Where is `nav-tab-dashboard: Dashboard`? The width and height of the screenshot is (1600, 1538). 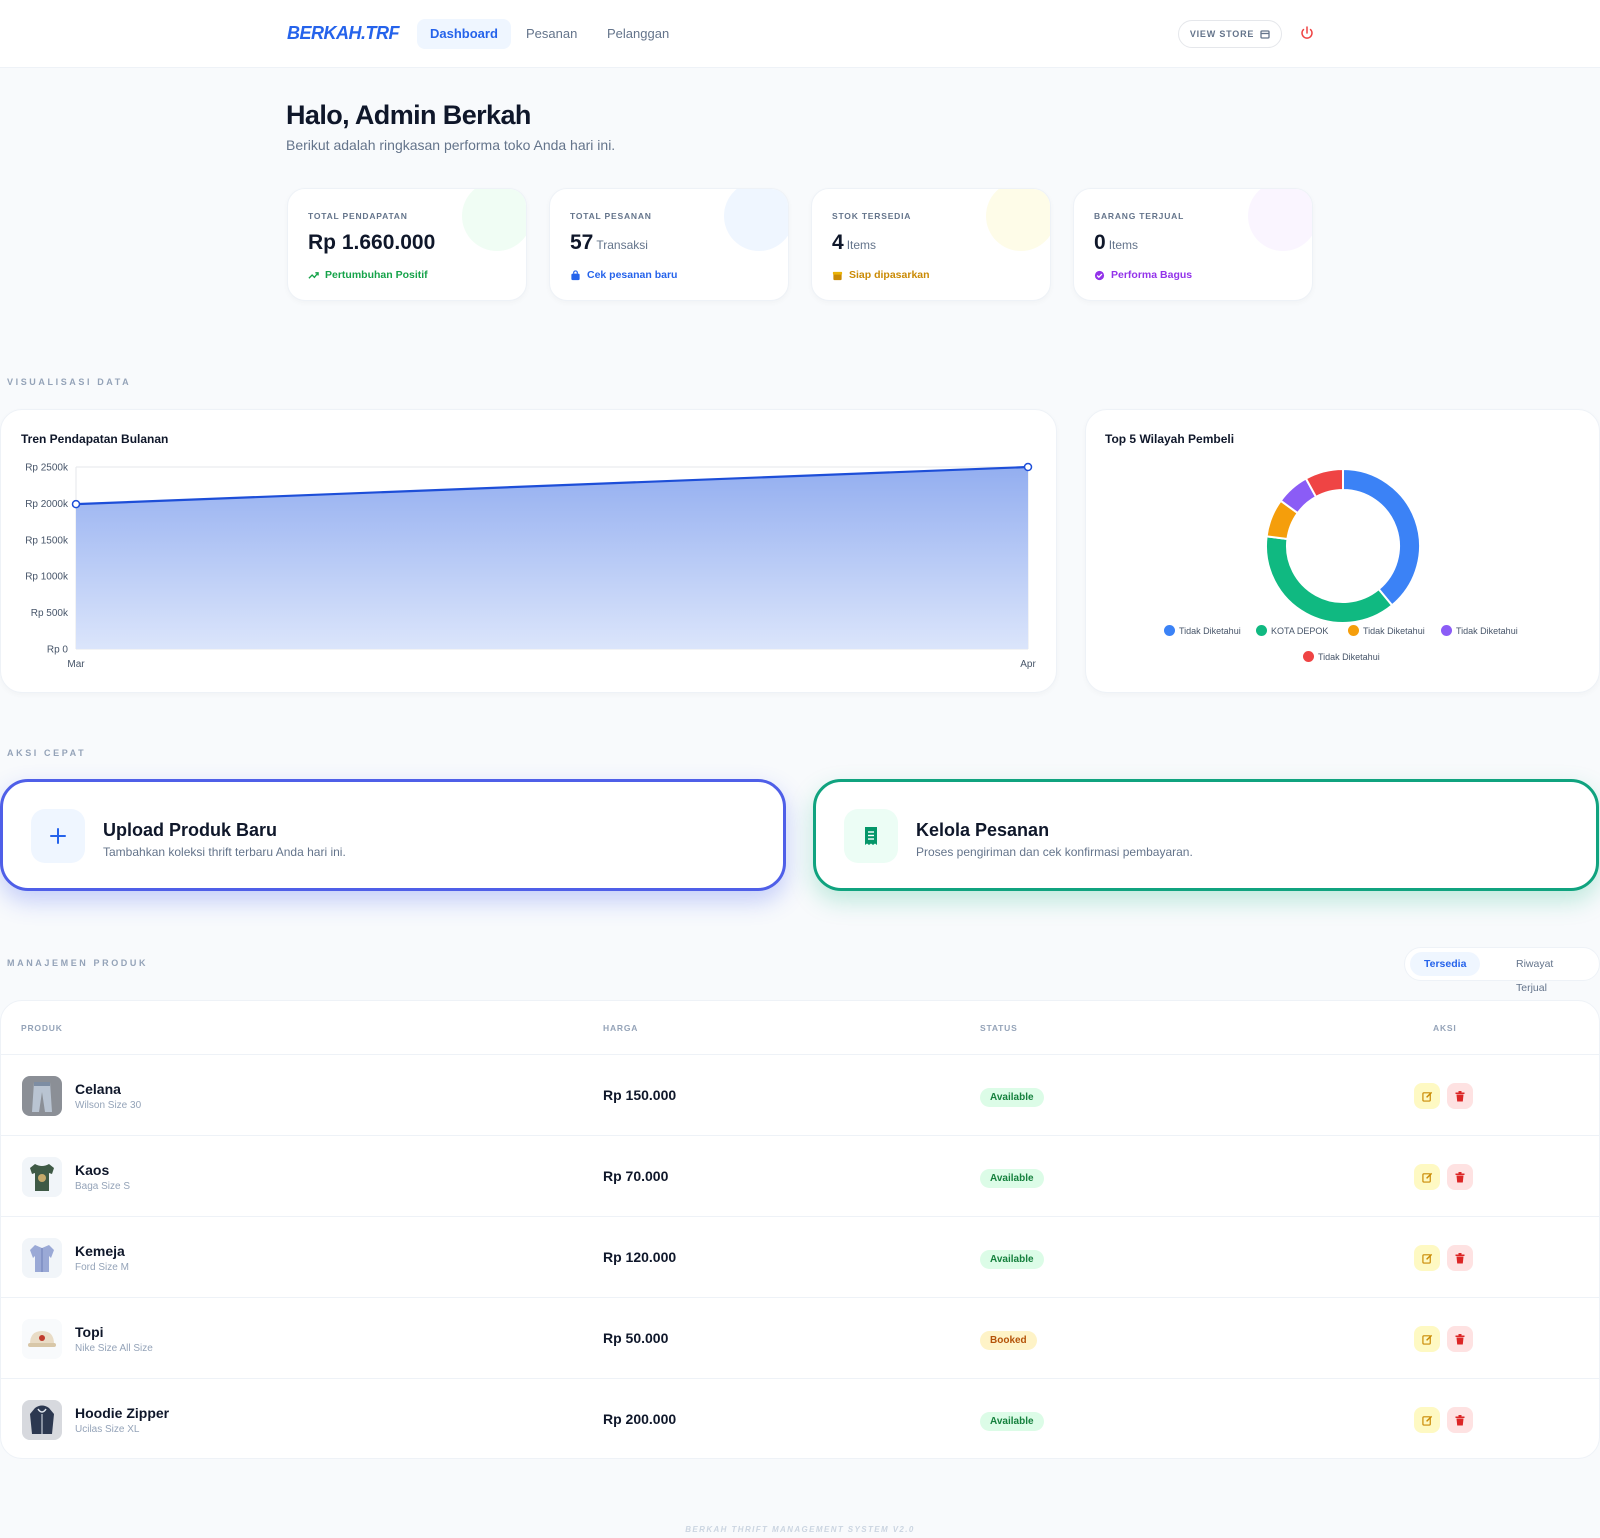 nav-tab-dashboard: Dashboard is located at coordinates (464, 34).